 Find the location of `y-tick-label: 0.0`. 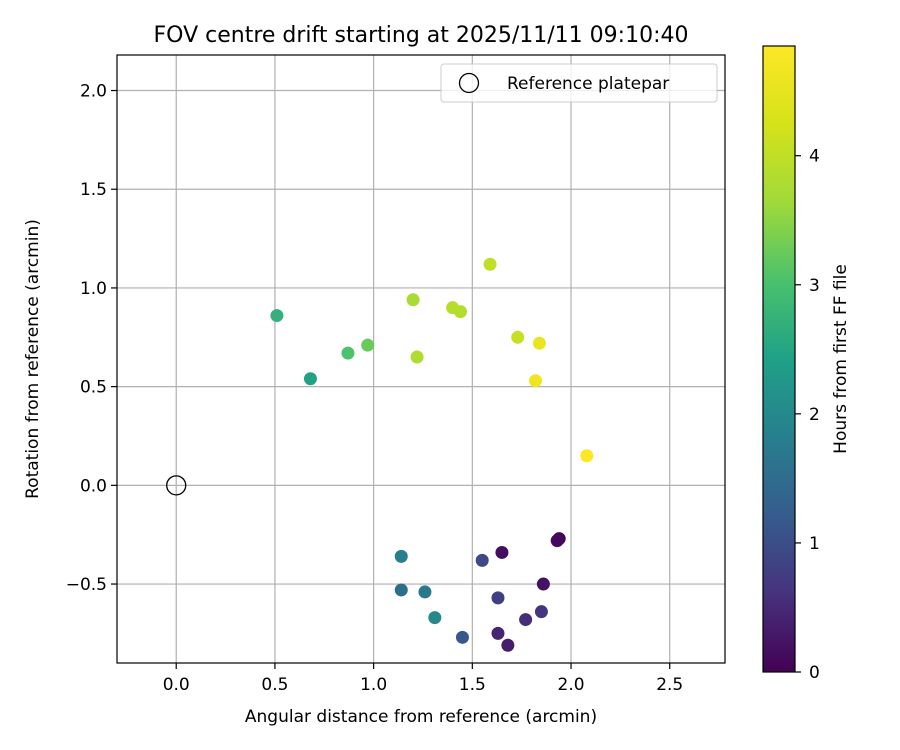

y-tick-label: 0.0 is located at coordinates (93, 486).